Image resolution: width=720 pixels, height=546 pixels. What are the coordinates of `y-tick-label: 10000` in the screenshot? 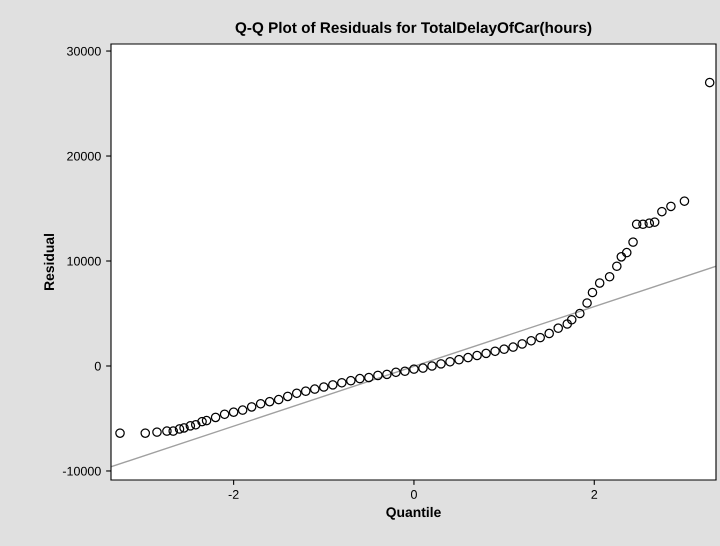 It's located at (84, 261).